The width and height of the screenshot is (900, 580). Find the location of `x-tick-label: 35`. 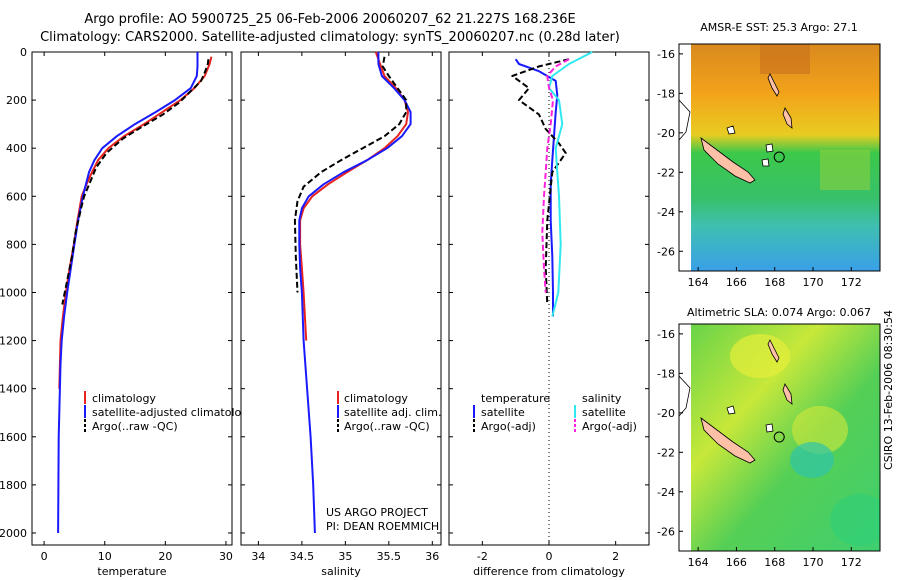

x-tick-label: 35 is located at coordinates (345, 556).